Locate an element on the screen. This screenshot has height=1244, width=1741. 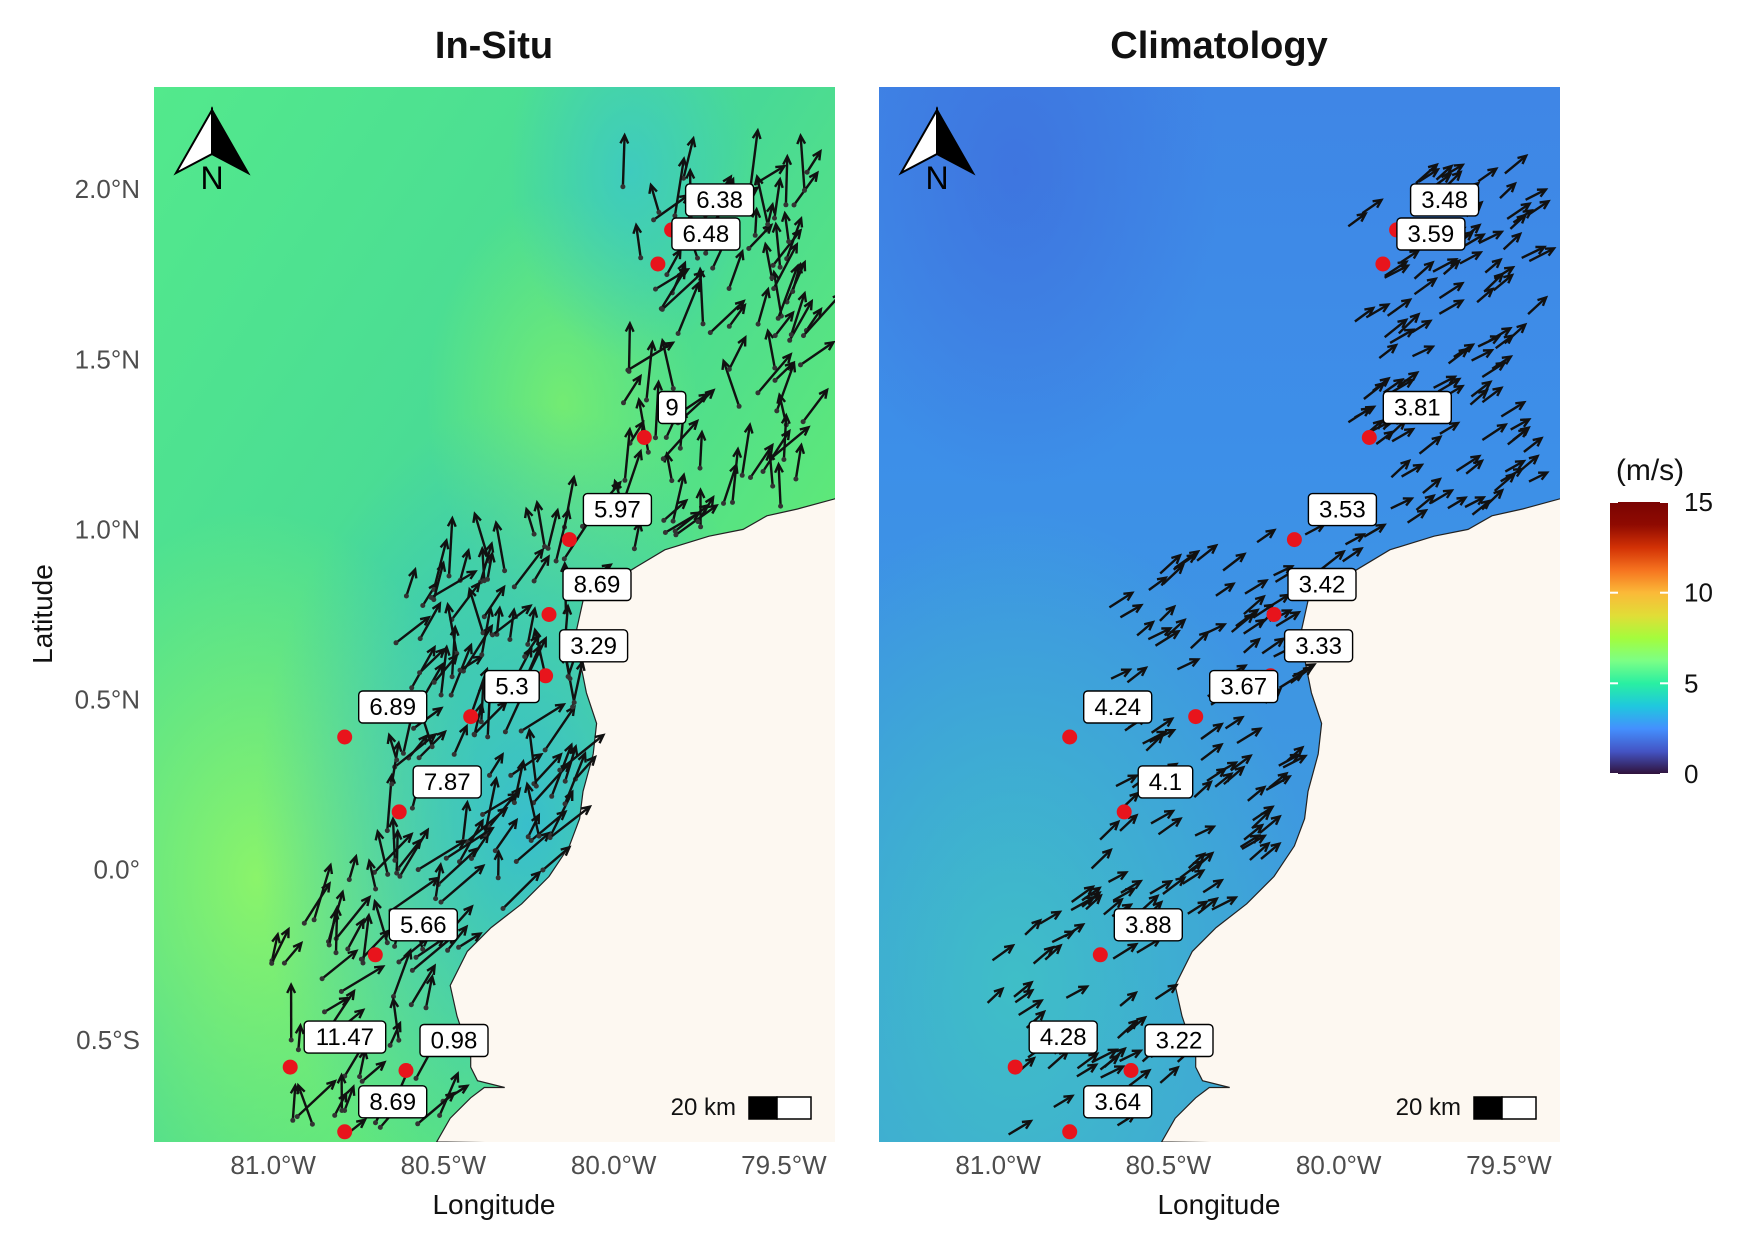
north-arrow: N is located at coordinates (212, 151).